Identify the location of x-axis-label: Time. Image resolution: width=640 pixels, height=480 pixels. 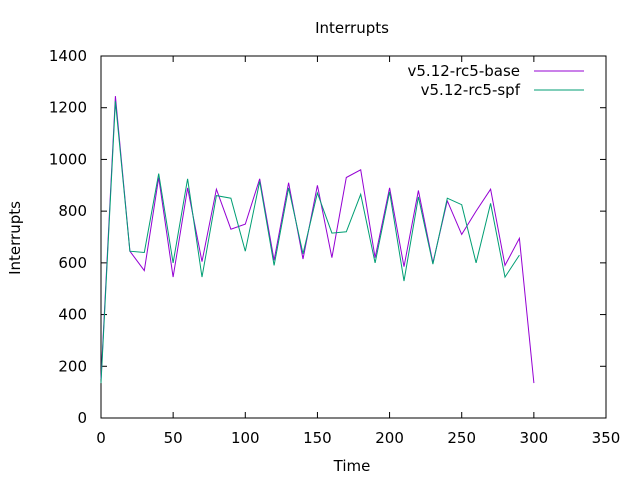
(352, 466).